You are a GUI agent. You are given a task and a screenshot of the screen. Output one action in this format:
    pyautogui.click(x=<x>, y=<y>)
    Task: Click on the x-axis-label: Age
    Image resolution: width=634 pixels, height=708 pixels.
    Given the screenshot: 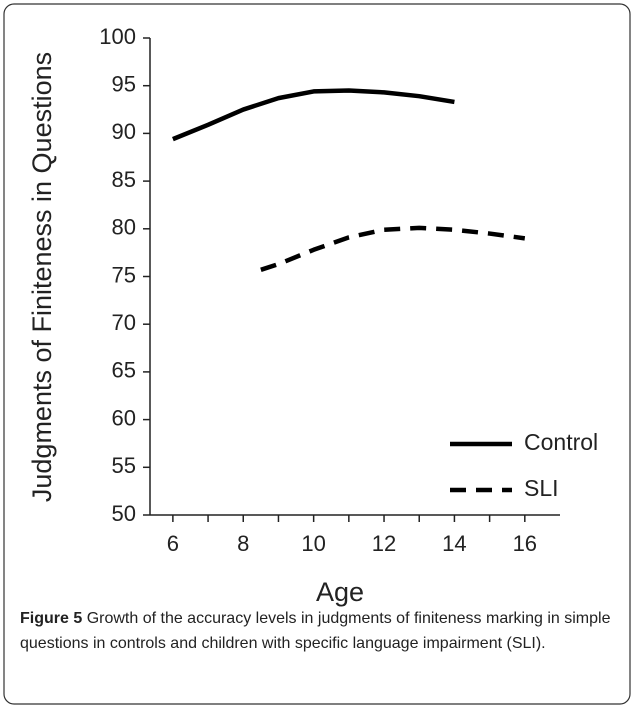 What is the action you would take?
    pyautogui.click(x=340, y=592)
    